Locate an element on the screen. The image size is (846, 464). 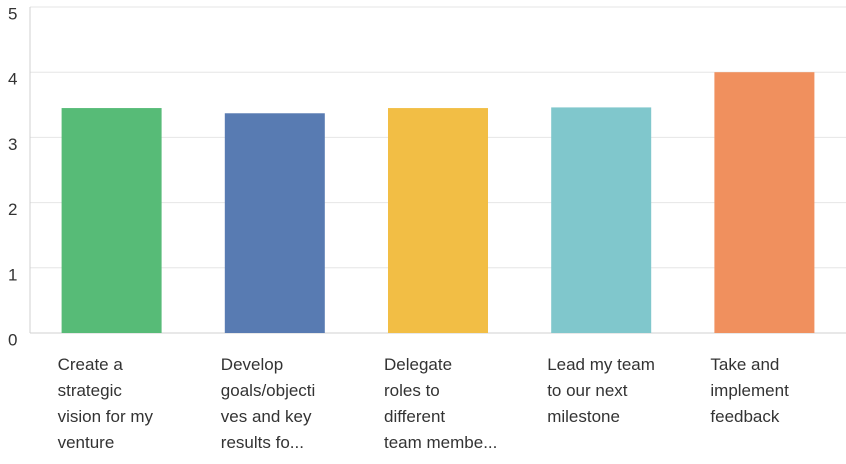
y-tick-label: 0 is located at coordinates (12, 339).